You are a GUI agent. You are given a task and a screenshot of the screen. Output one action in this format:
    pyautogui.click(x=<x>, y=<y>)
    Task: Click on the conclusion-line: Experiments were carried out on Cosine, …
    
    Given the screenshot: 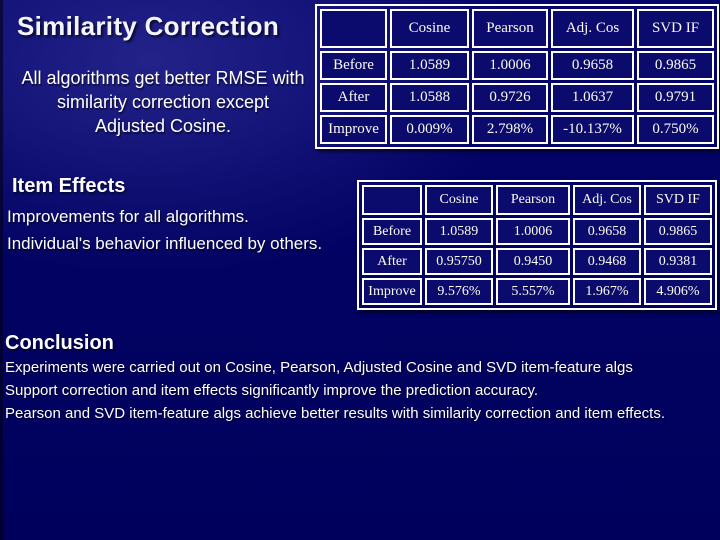 What is the action you would take?
    pyautogui.click(x=319, y=367)
    